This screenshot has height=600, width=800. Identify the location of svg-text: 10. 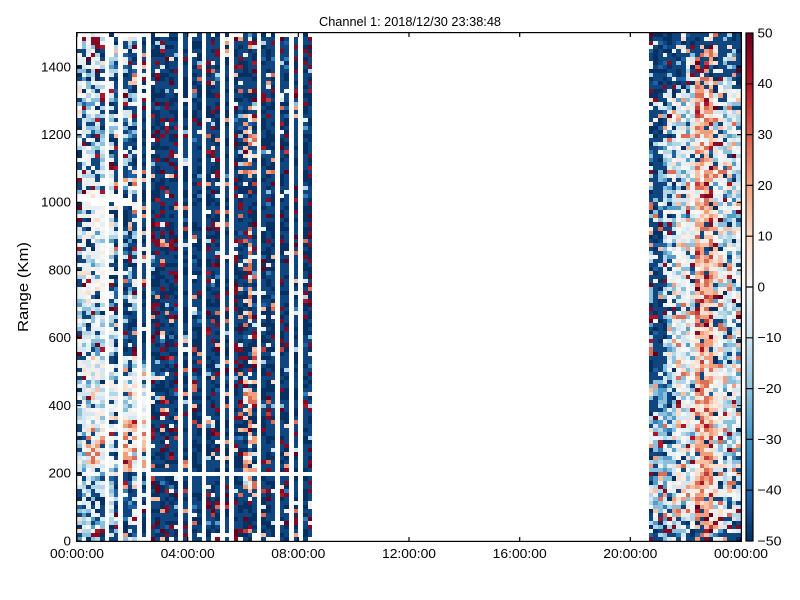
(765, 236).